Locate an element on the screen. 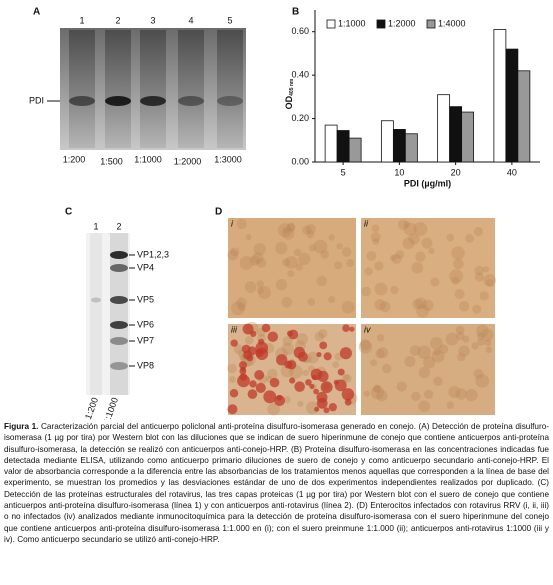 The image size is (553, 585). band-label: VP4 is located at coordinates (145, 267).